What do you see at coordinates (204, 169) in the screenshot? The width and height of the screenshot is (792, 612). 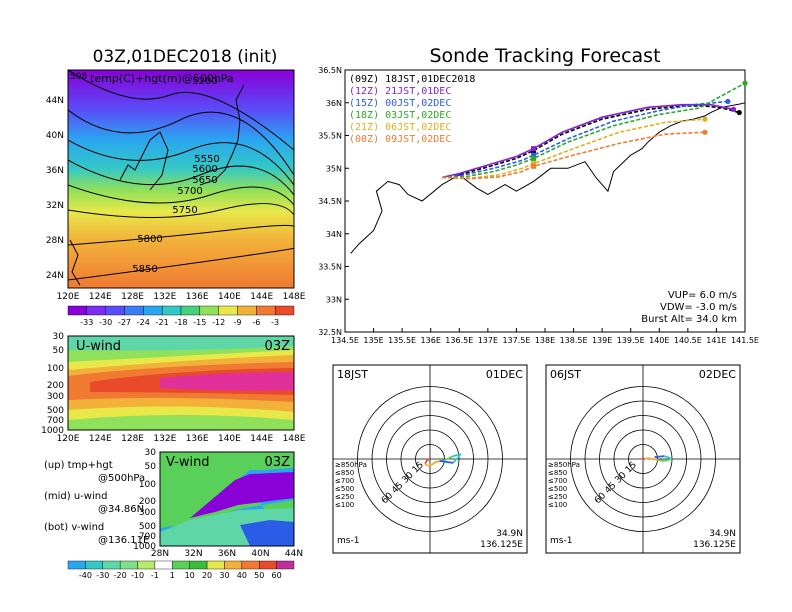 I see `contour-label: 5600` at bounding box center [204, 169].